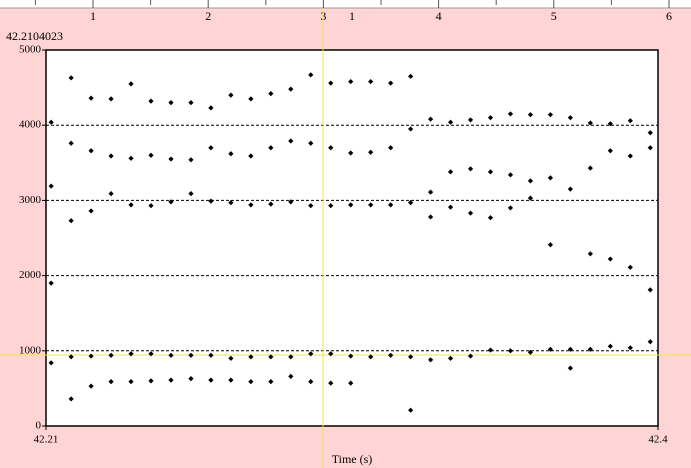 Image resolution: width=691 pixels, height=468 pixels. What do you see at coordinates (658, 440) in the screenshot?
I see `x-tick-label: 42.4` at bounding box center [658, 440].